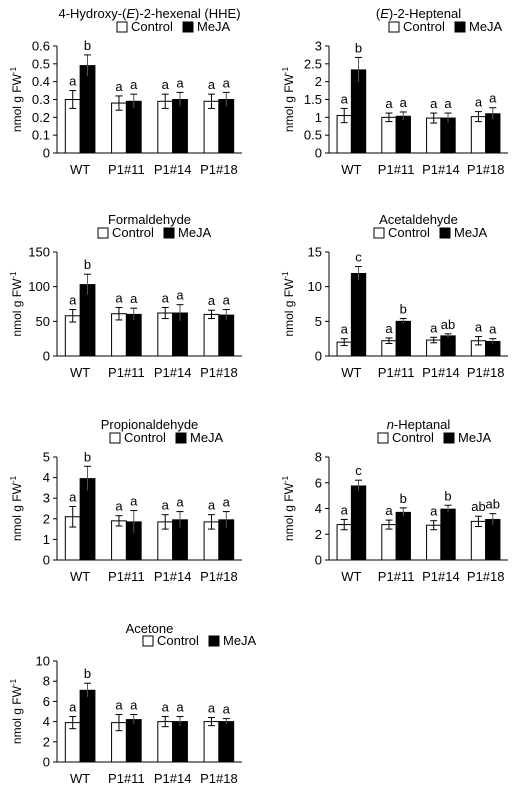  Describe the element at coordinates (46, 681) in the screenshot. I see `y-tick-label: 8` at that location.